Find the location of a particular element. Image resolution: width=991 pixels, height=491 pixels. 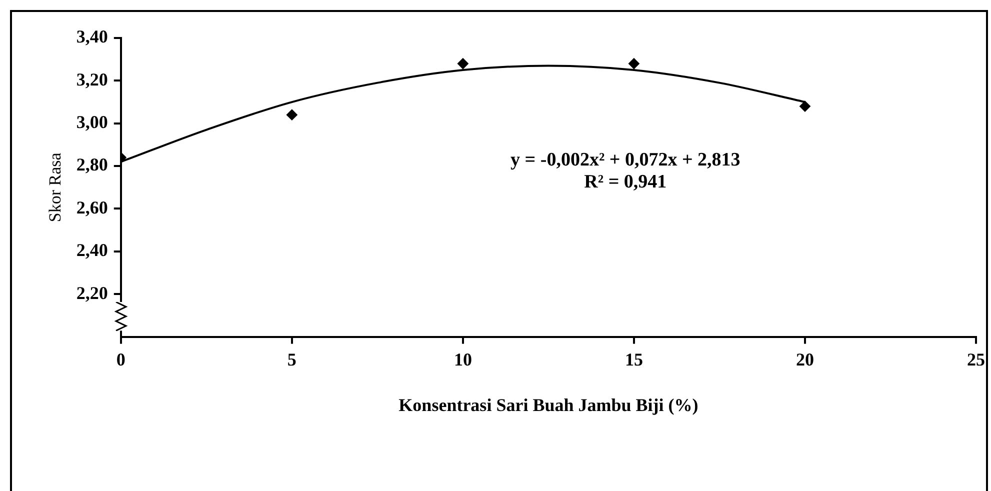

y-tick-label: 2,80 is located at coordinates (92, 164).